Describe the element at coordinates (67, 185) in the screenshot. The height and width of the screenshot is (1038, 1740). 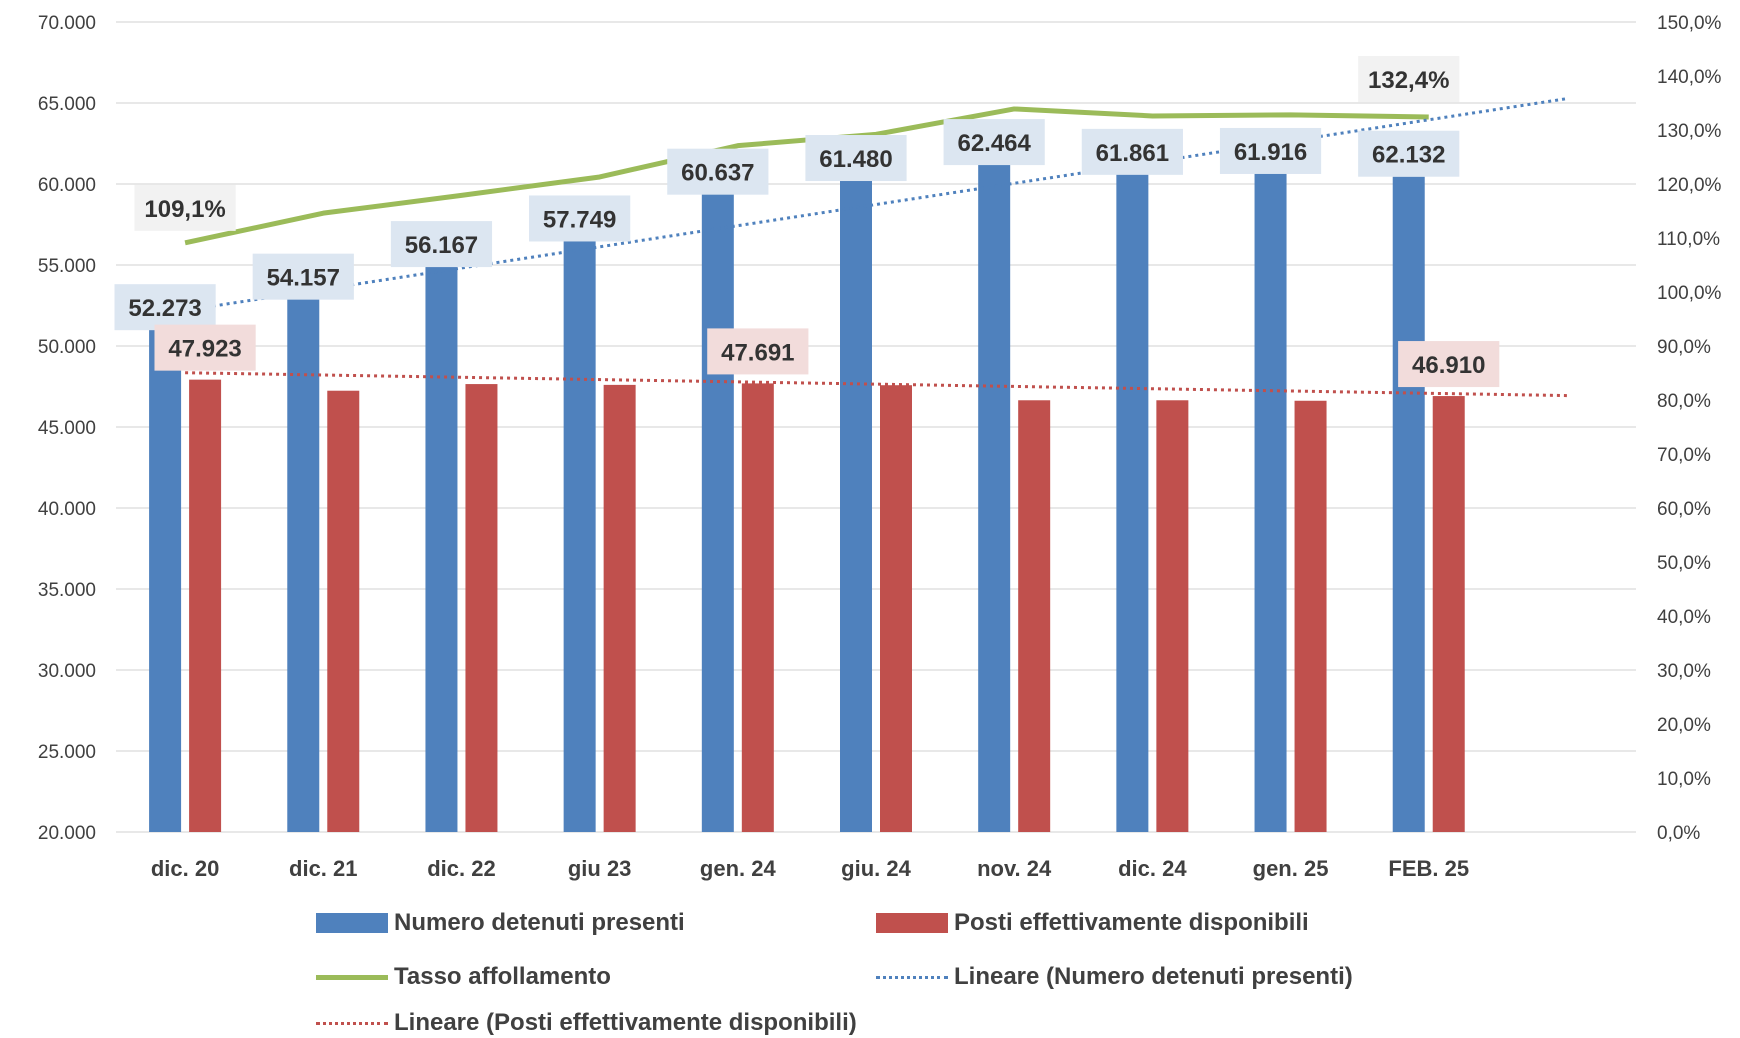
I see `y-left-tick-label: 60.000` at that location.